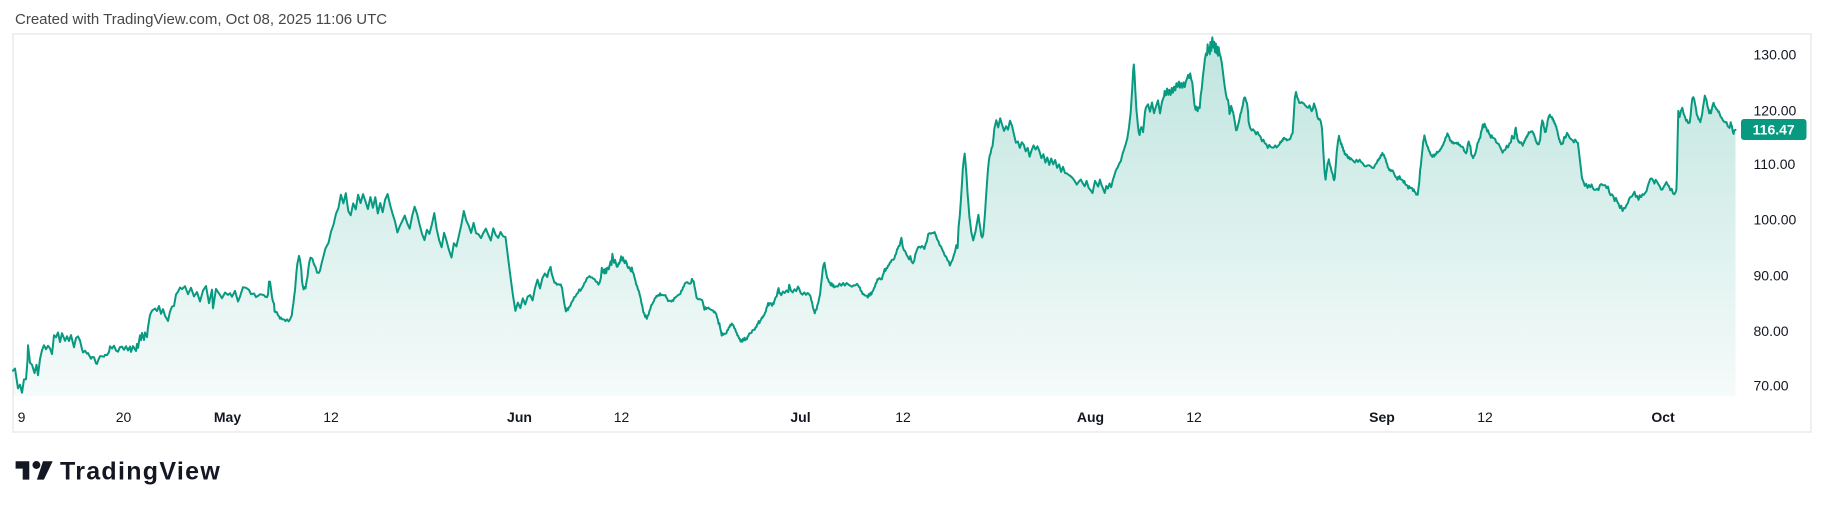  Describe the element at coordinates (22, 417) in the screenshot. I see `svg-text: 9` at that location.